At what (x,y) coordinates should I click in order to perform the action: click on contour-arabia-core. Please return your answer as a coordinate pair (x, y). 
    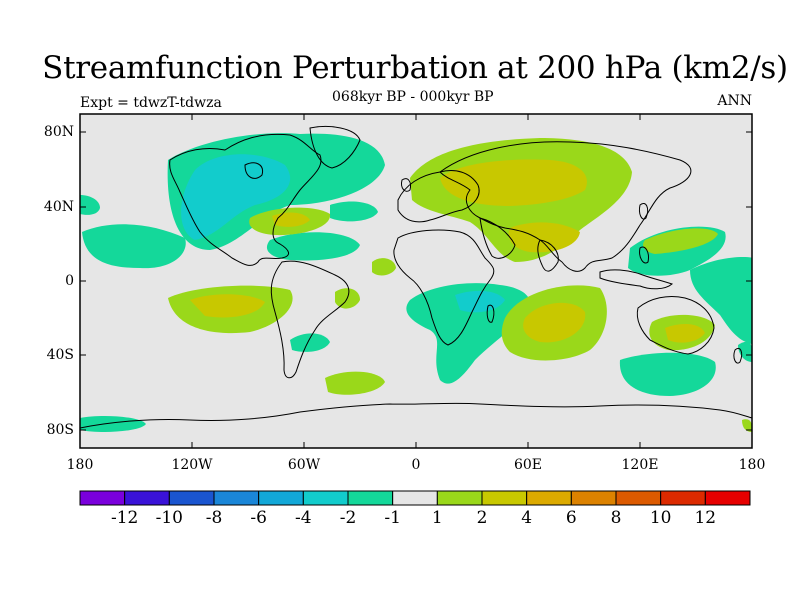
    Looking at the image, I should click on (544, 237).